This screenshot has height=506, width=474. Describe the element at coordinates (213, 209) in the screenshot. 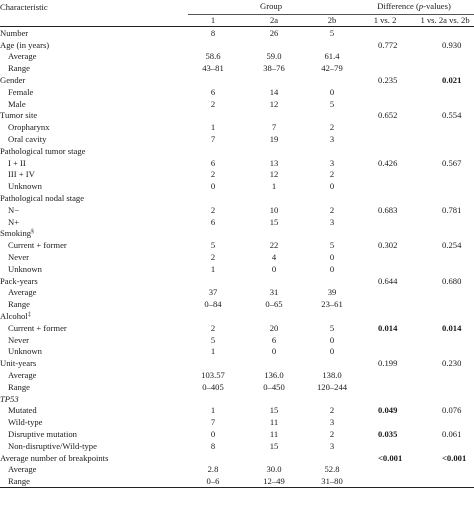

I see `group-1-cell: 2` at that location.